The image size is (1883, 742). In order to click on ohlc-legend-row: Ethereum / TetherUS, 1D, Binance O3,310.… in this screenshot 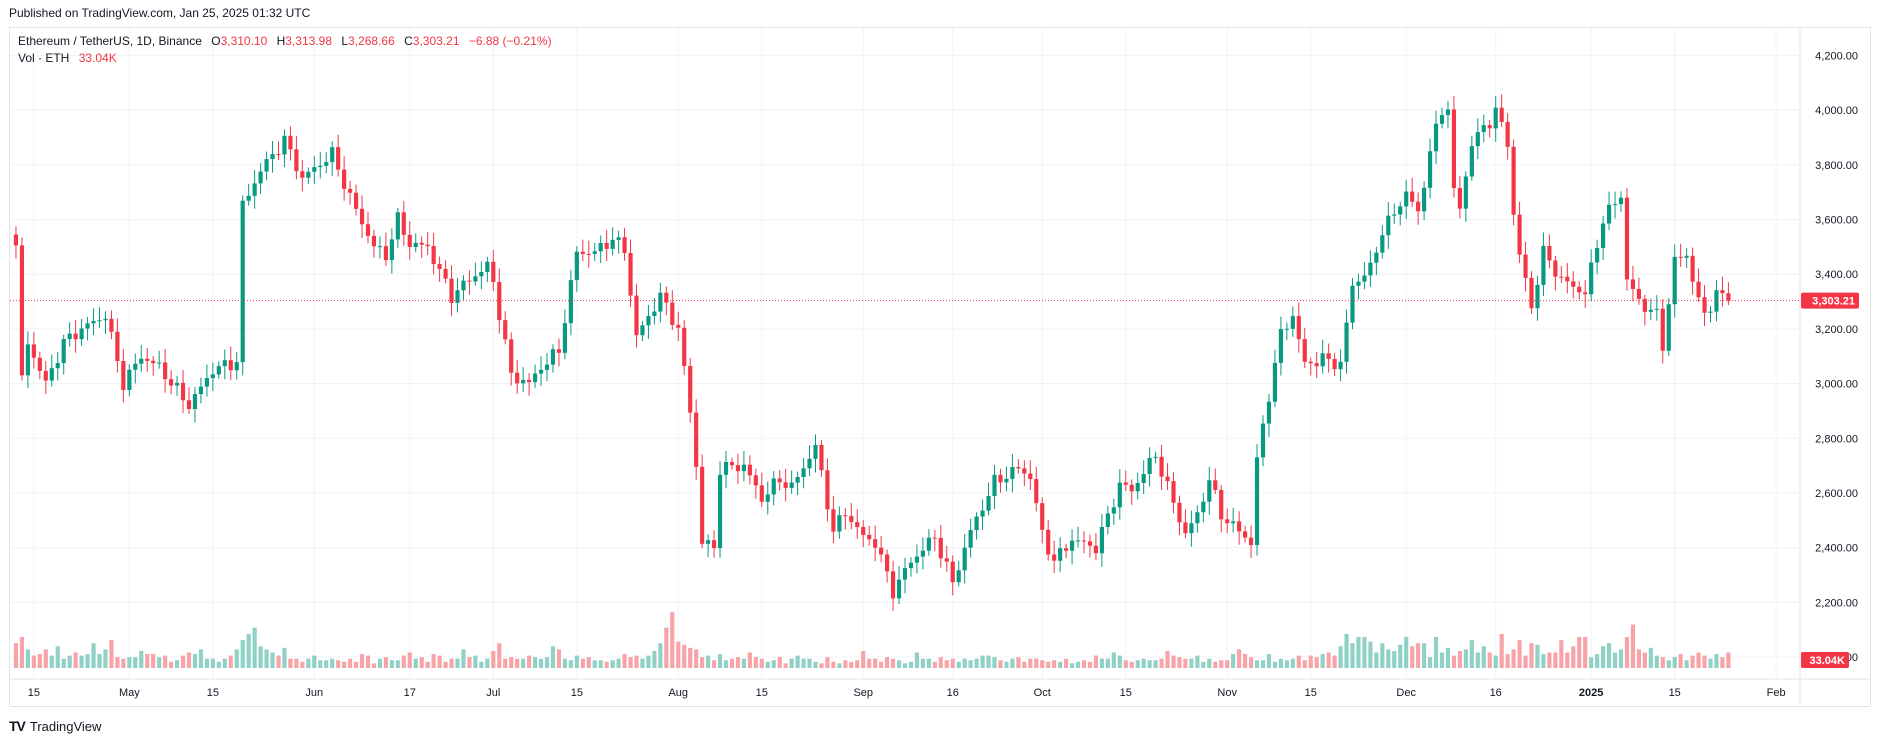, I will do `click(285, 41)`.